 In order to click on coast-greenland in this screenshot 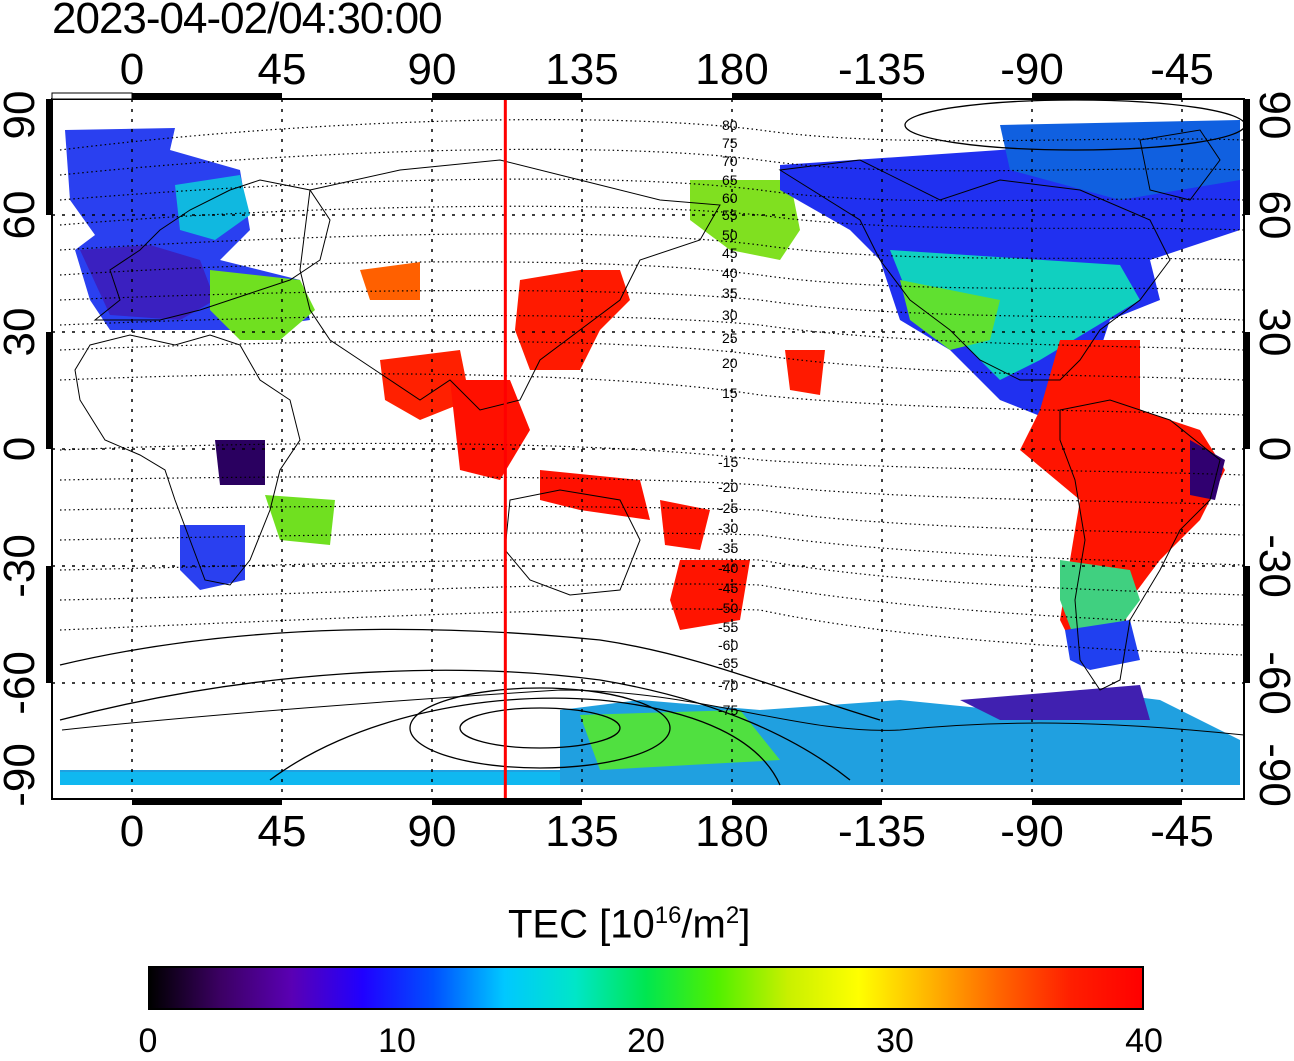, I will do `click(1180, 165)`.